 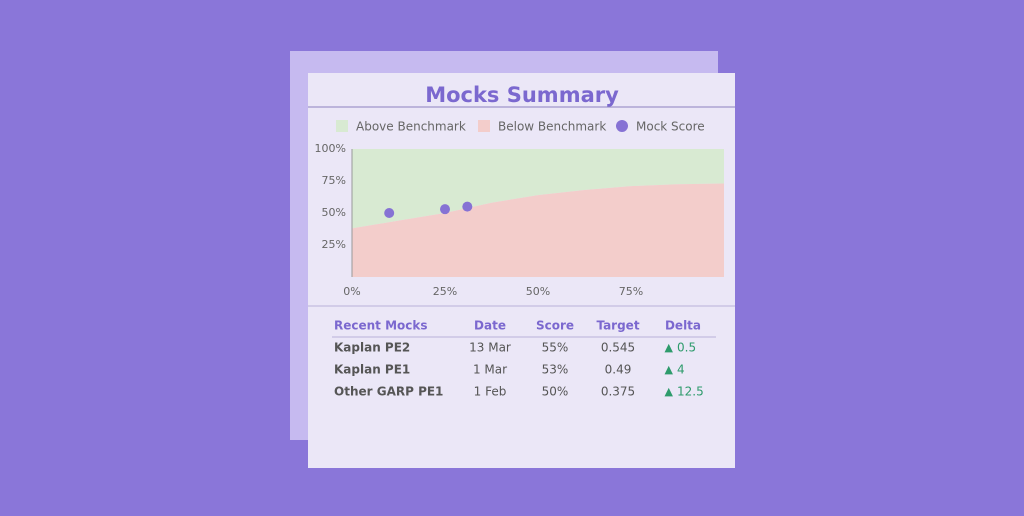 What do you see at coordinates (690, 392) in the screenshot?
I see `delta: 12.5` at bounding box center [690, 392].